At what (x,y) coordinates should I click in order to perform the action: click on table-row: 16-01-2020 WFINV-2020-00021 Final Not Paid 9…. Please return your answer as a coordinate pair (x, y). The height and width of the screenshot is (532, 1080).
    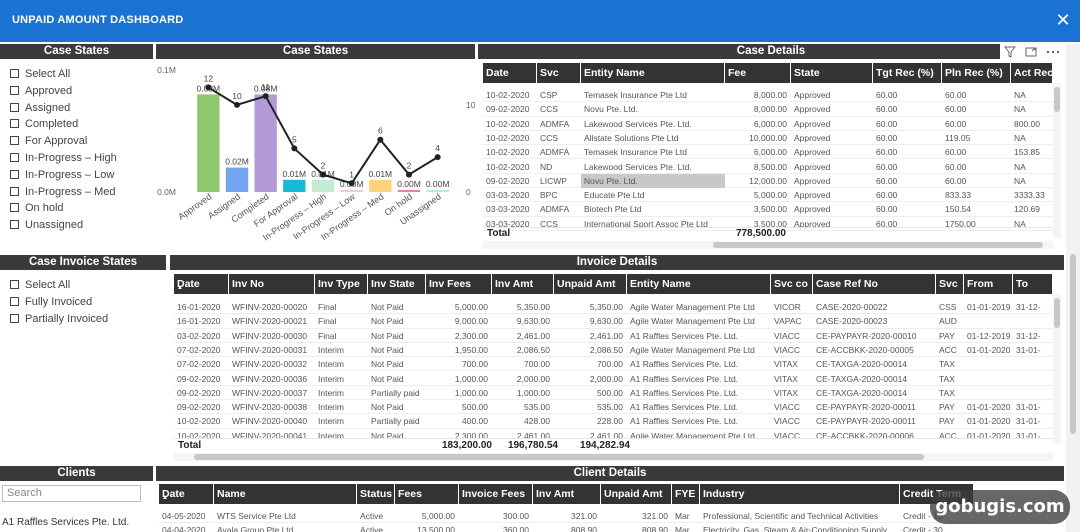
    Looking at the image, I should click on (613, 321).